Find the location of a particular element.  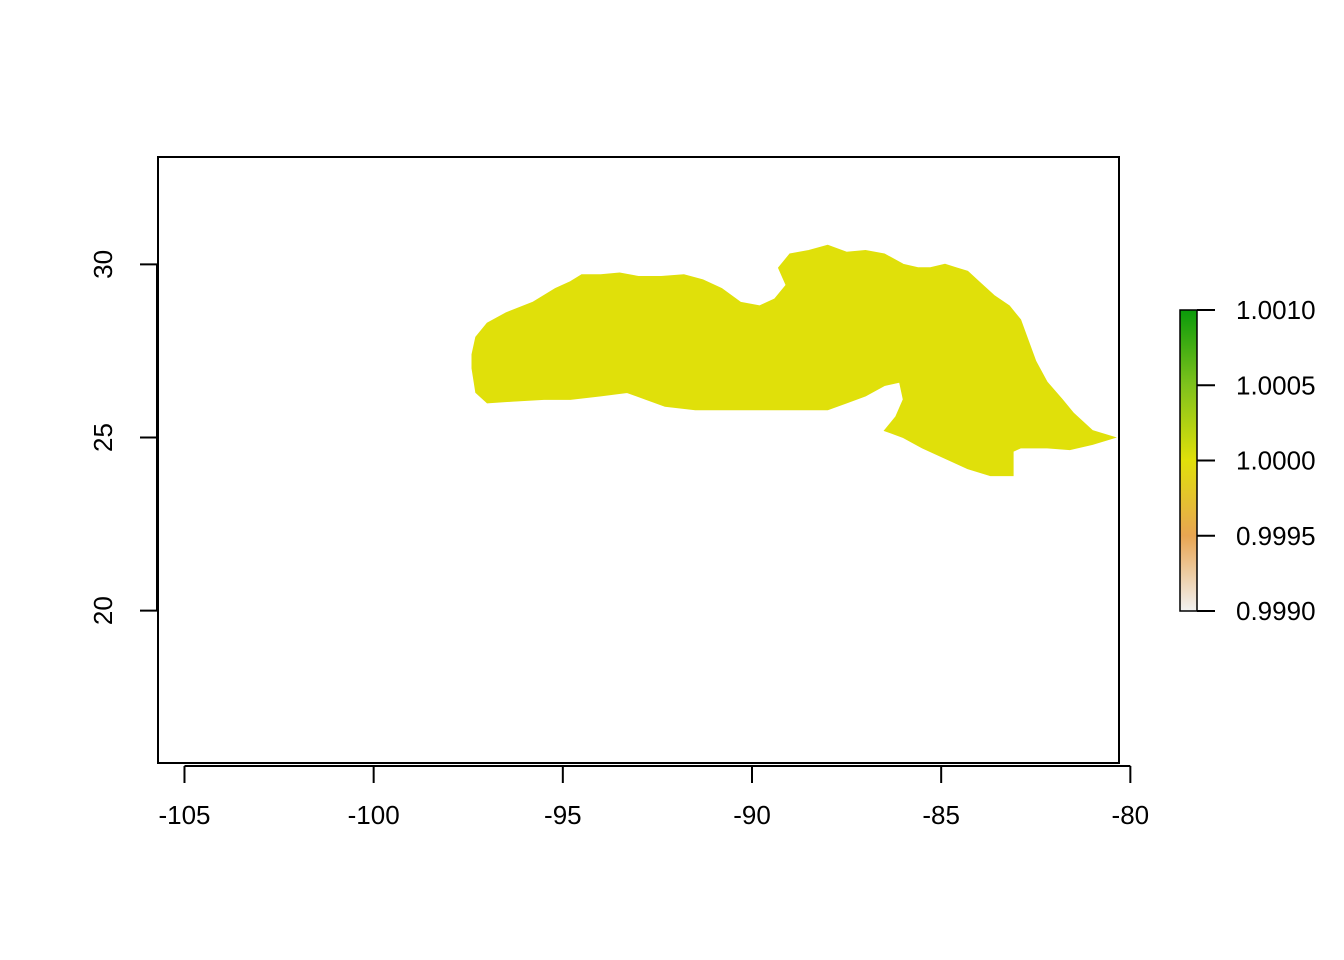

x-axis: -105 -100 -95 -90 -85 -80 is located at coordinates (654, 797).